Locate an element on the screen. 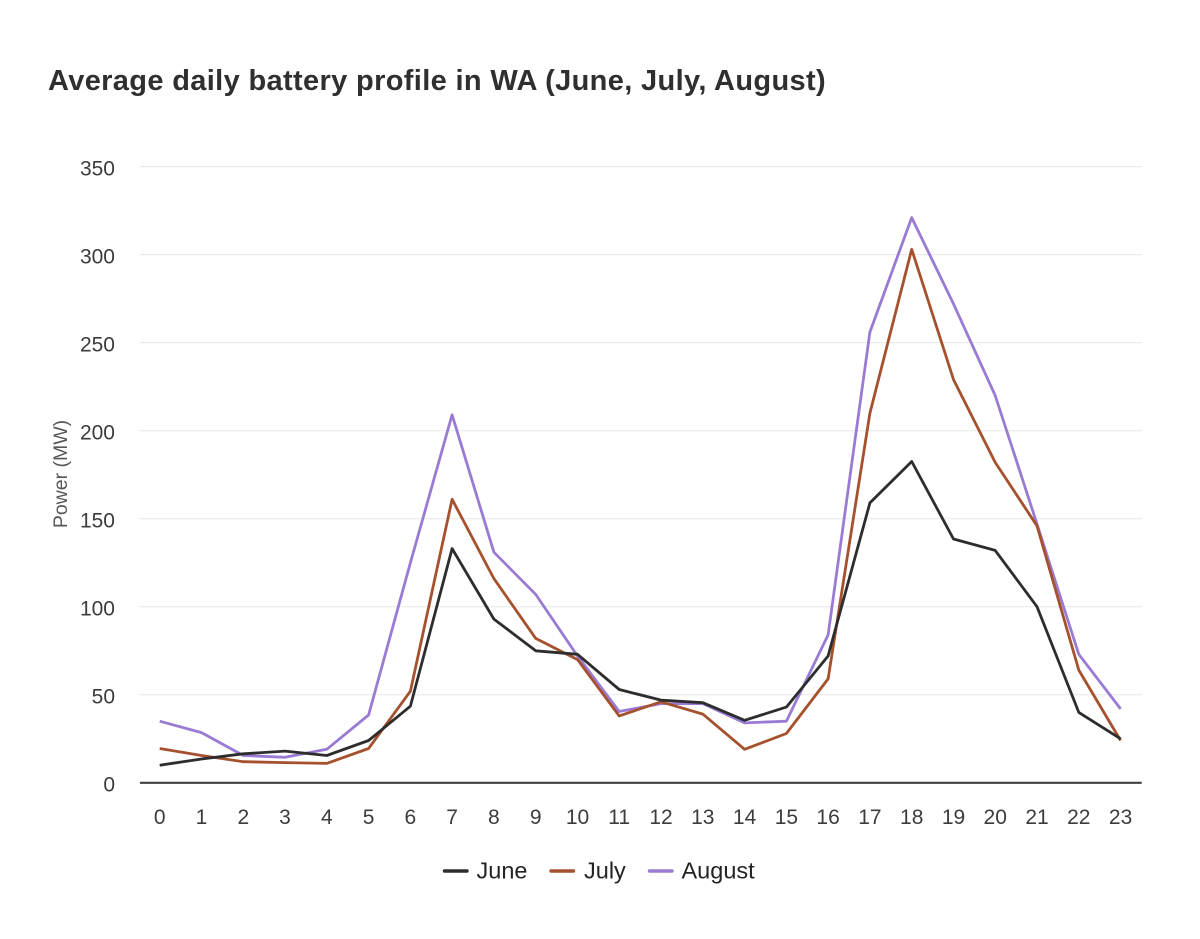 This screenshot has width=1200, height=939. svg-text: 3 is located at coordinates (285, 817).